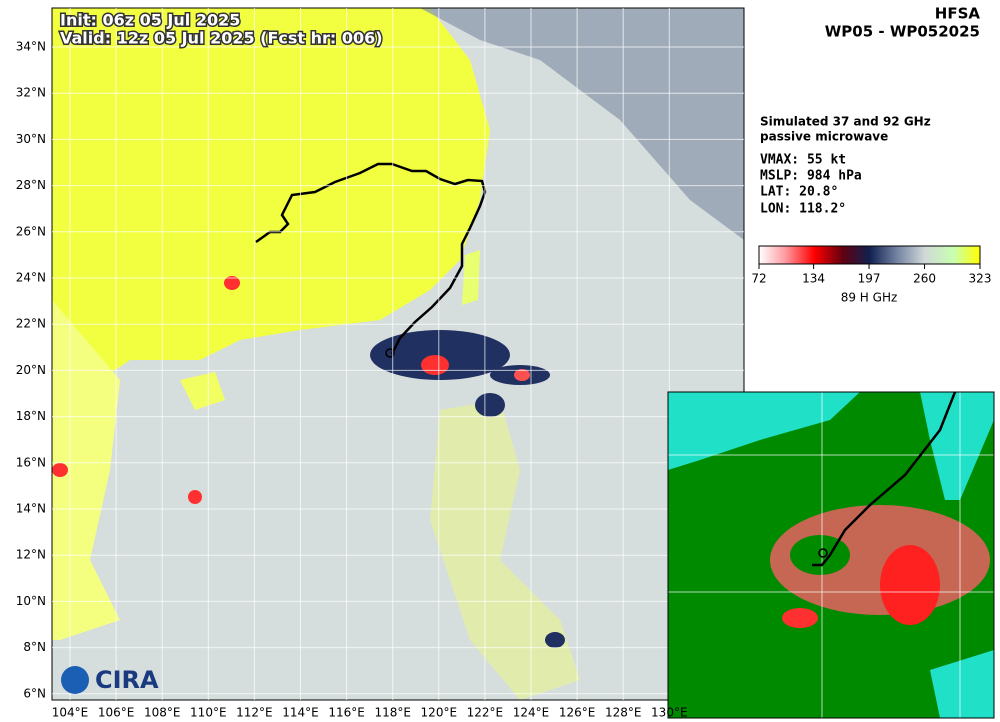 The image size is (1000, 722). I want to click on lat-label: 34°N, so click(31, 47).